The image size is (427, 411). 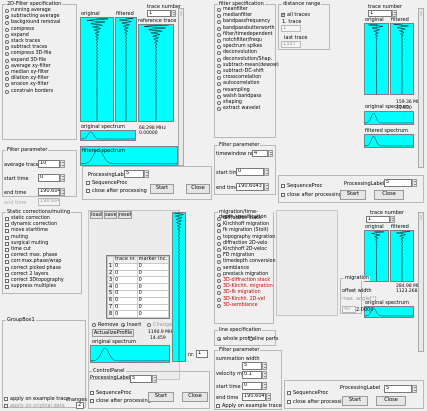 I want to click on sequence-proc-b: SequenceProc, so click(x=301, y=186).